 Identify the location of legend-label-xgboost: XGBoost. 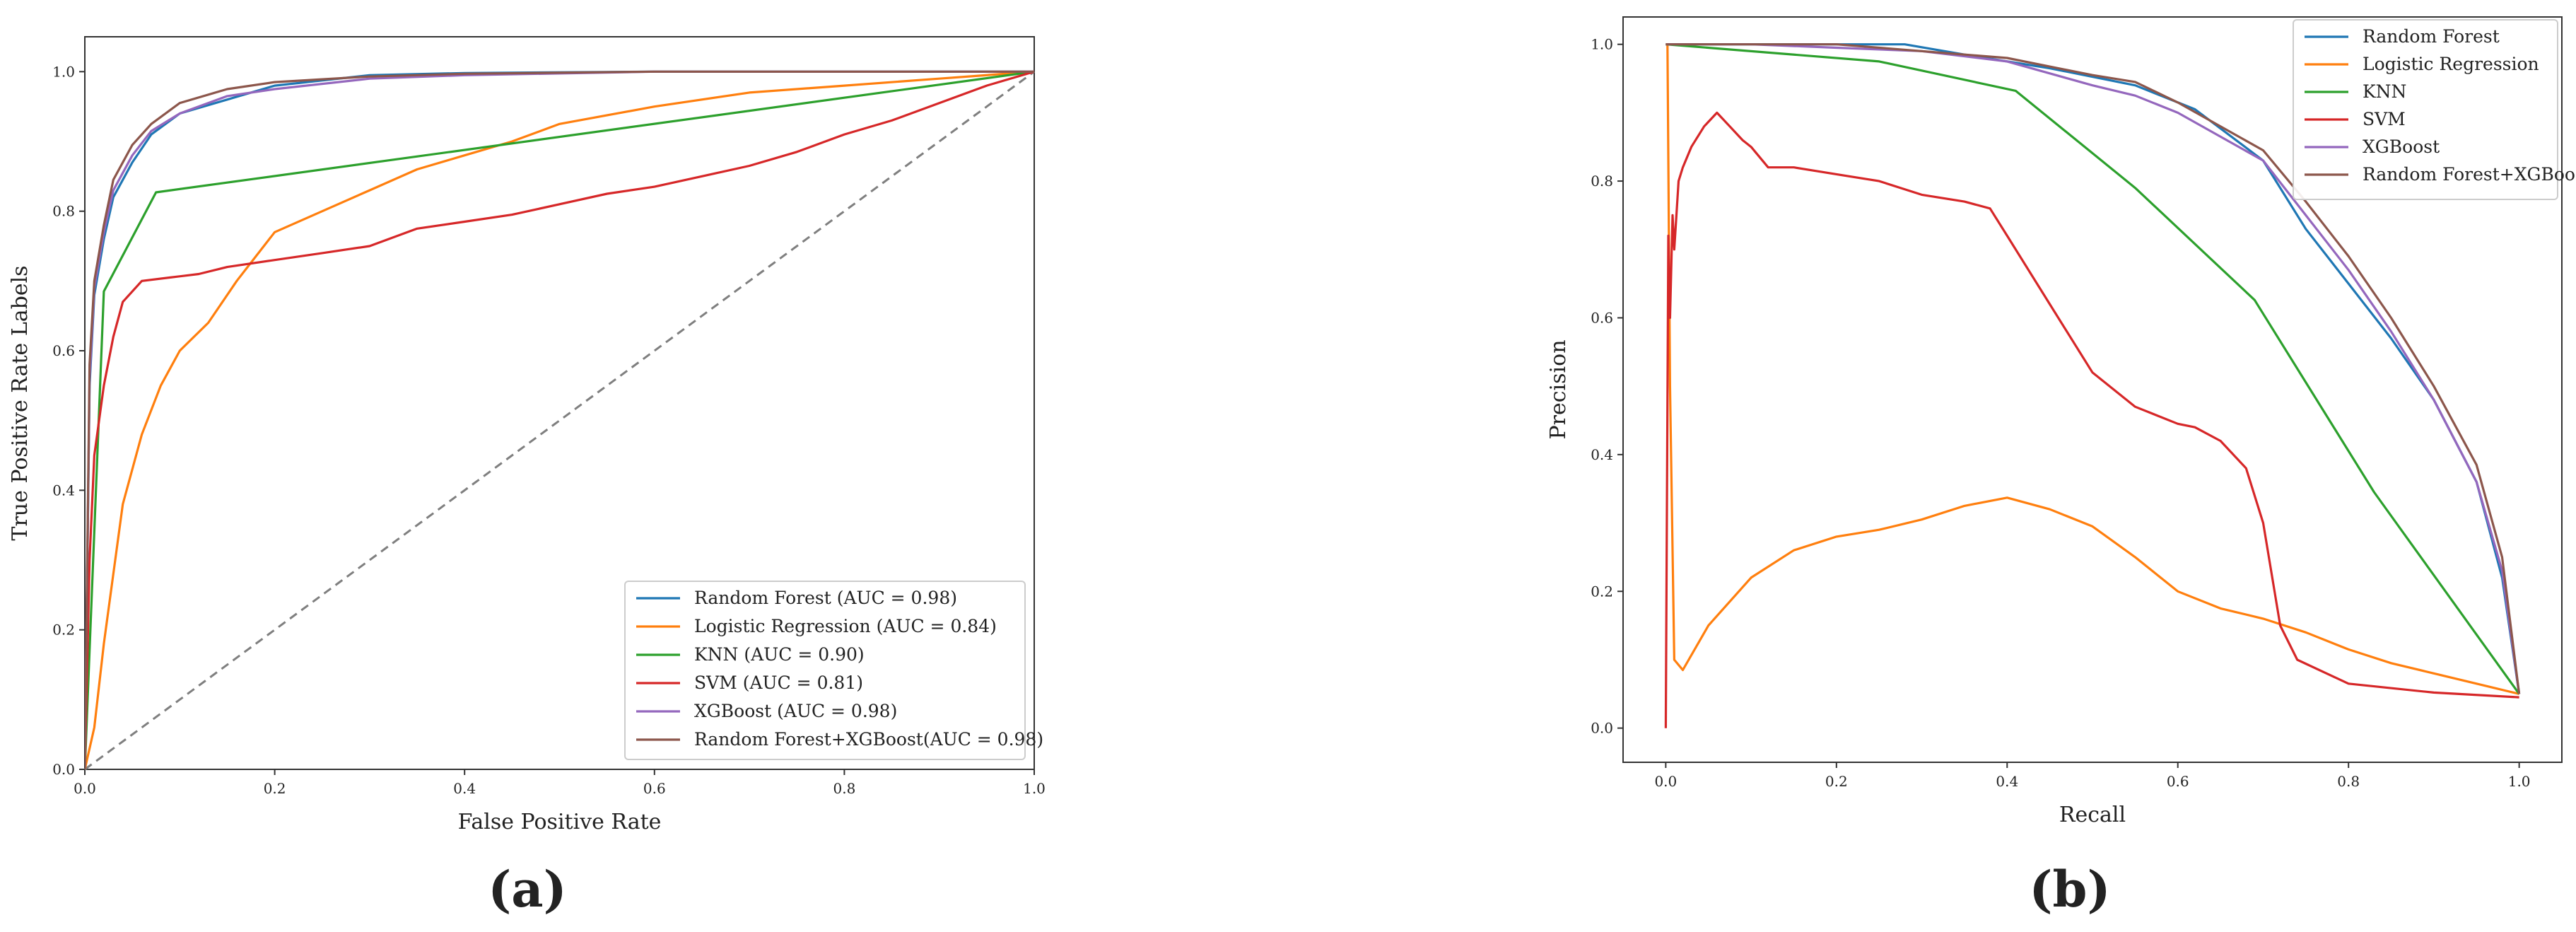
(2401, 146).